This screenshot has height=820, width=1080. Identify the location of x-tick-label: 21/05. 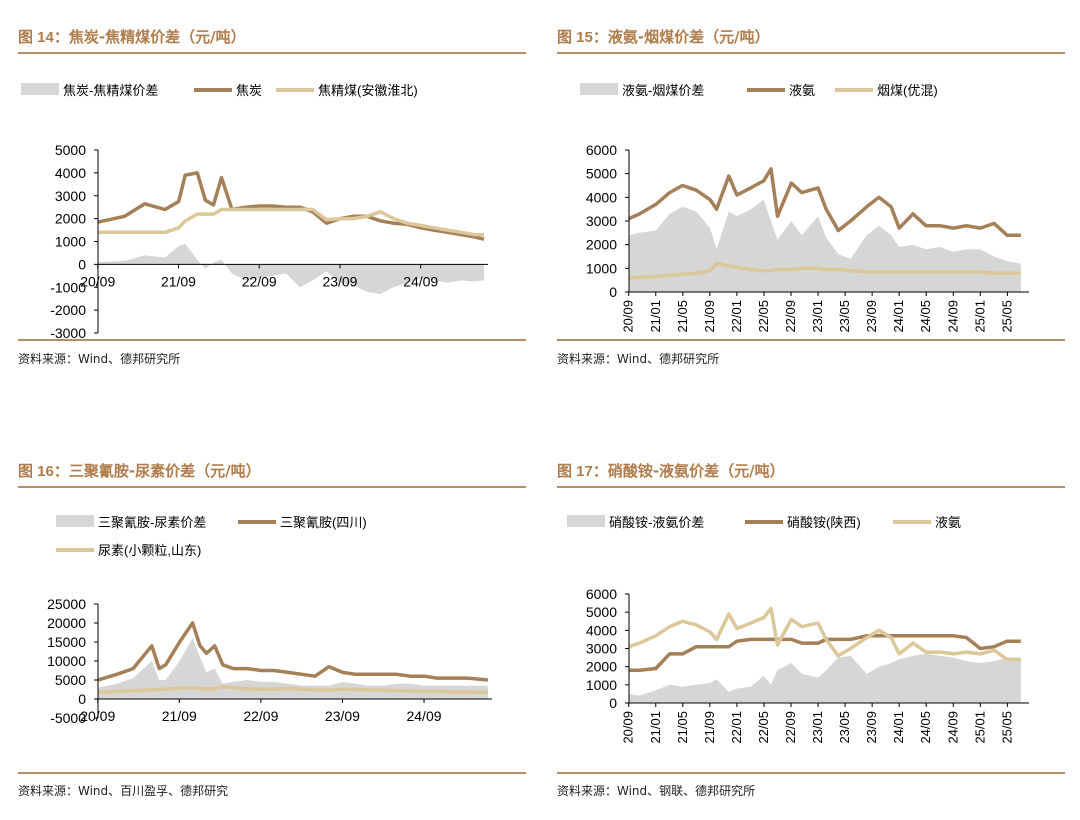
(682, 727).